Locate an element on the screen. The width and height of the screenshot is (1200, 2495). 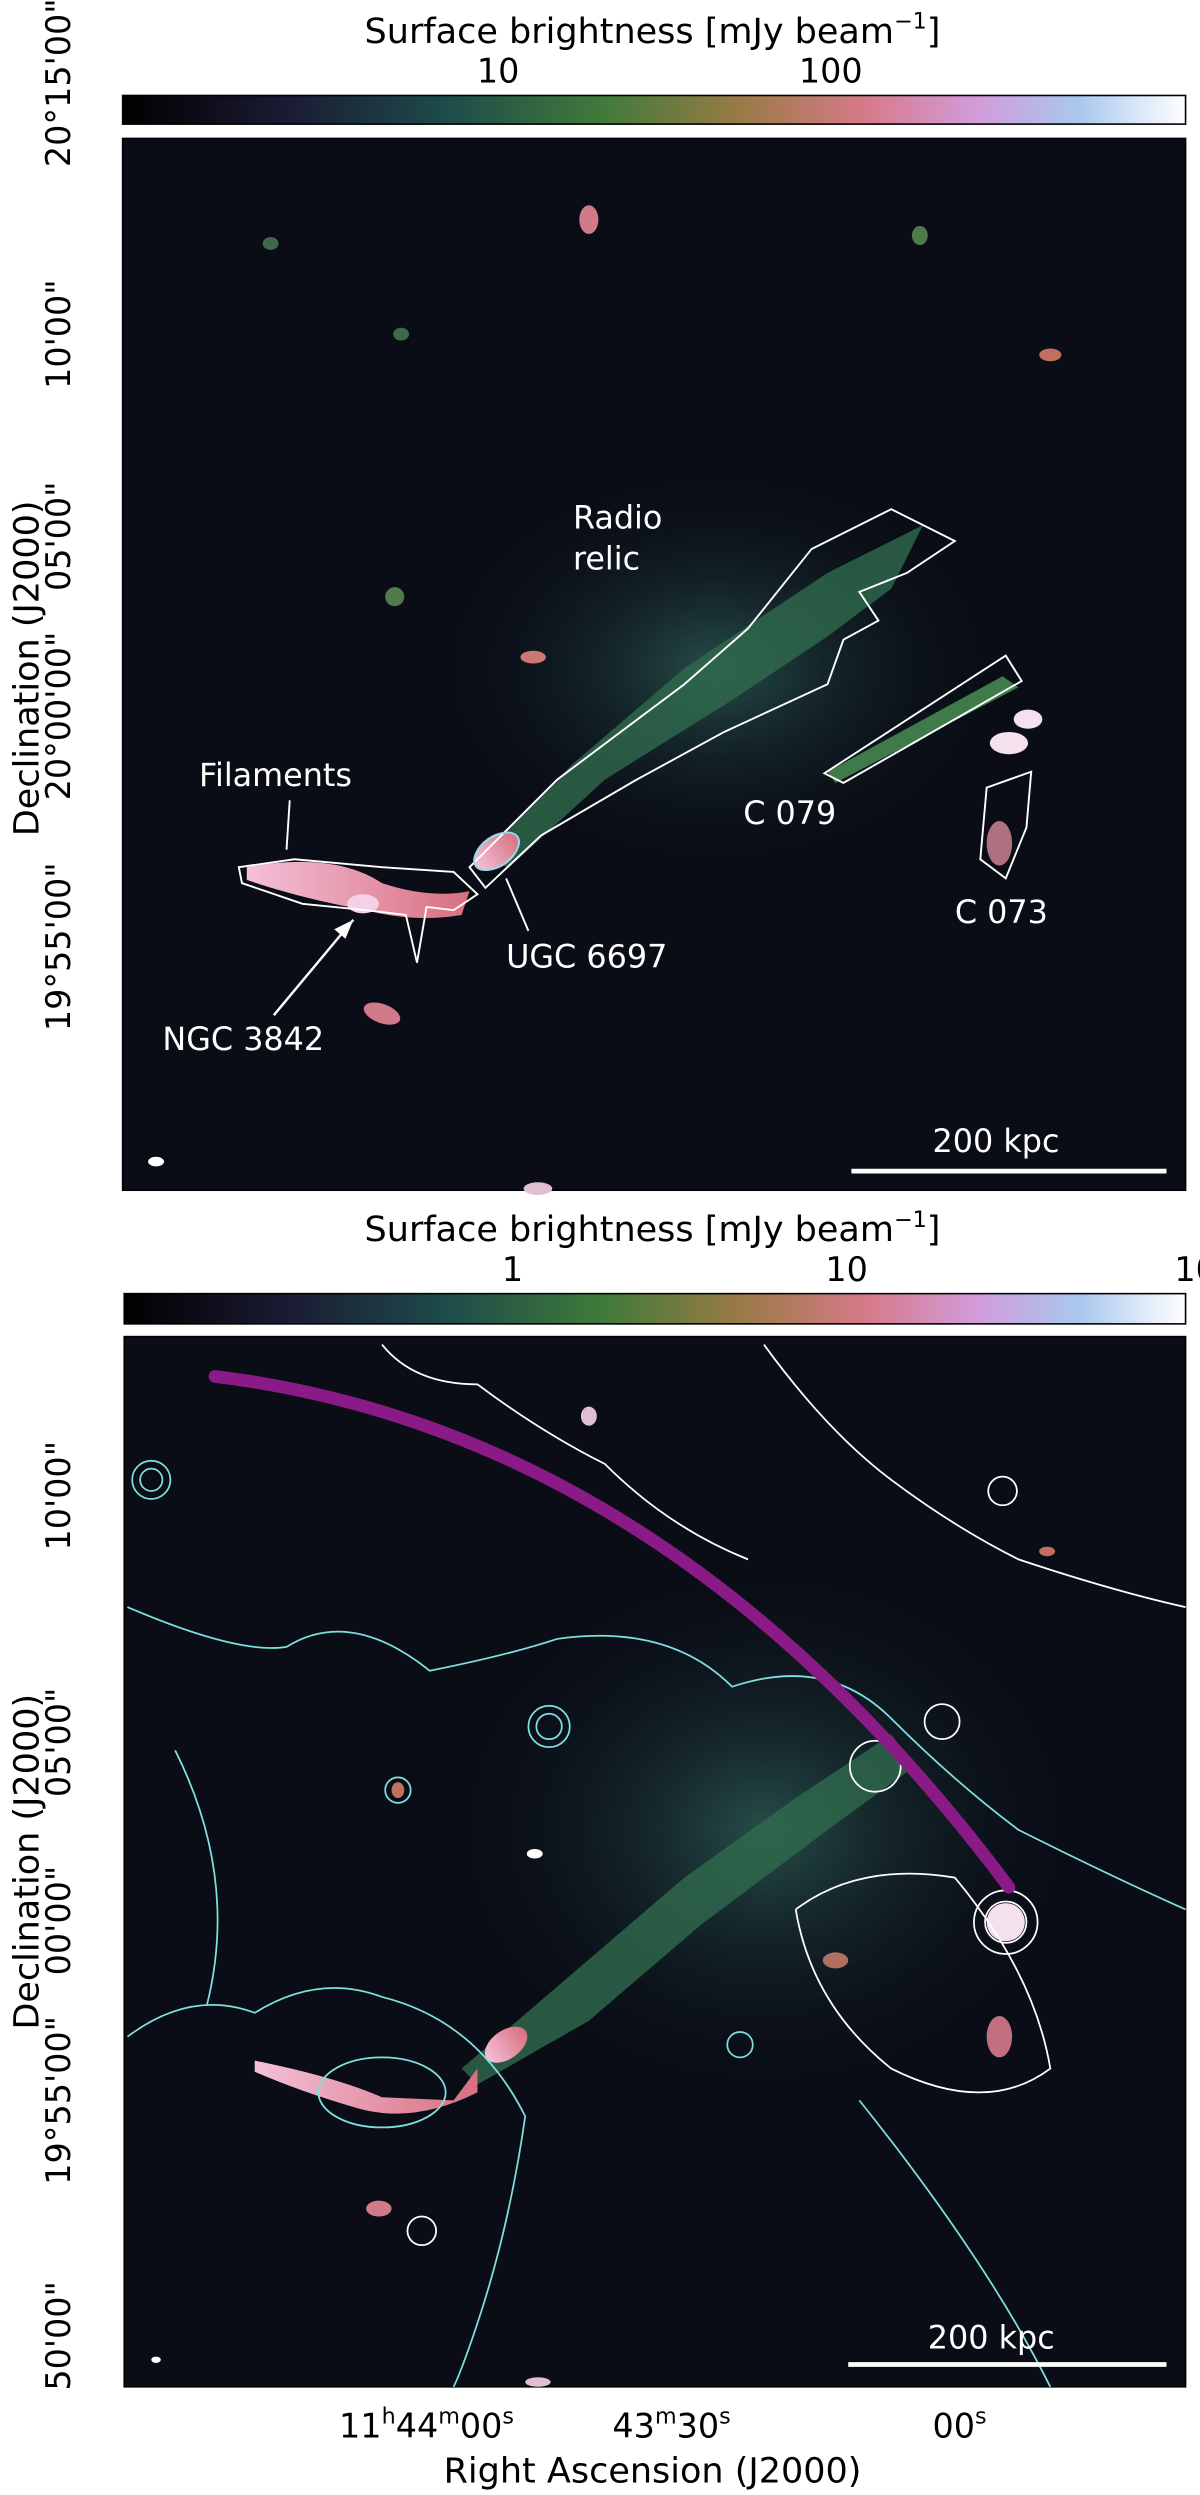
y-tick-label: 20°15'00" is located at coordinates (58, 83).